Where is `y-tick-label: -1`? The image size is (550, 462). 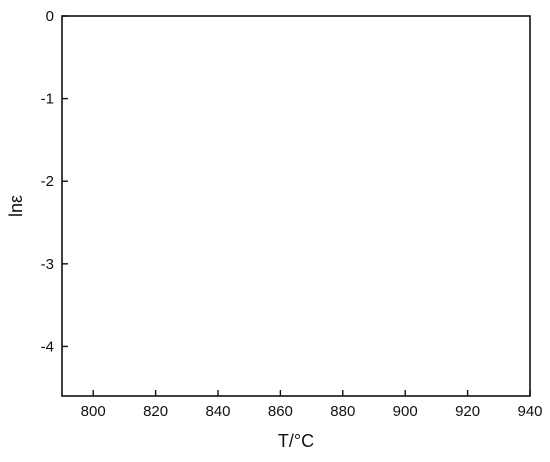 y-tick-label: -1 is located at coordinates (47, 99).